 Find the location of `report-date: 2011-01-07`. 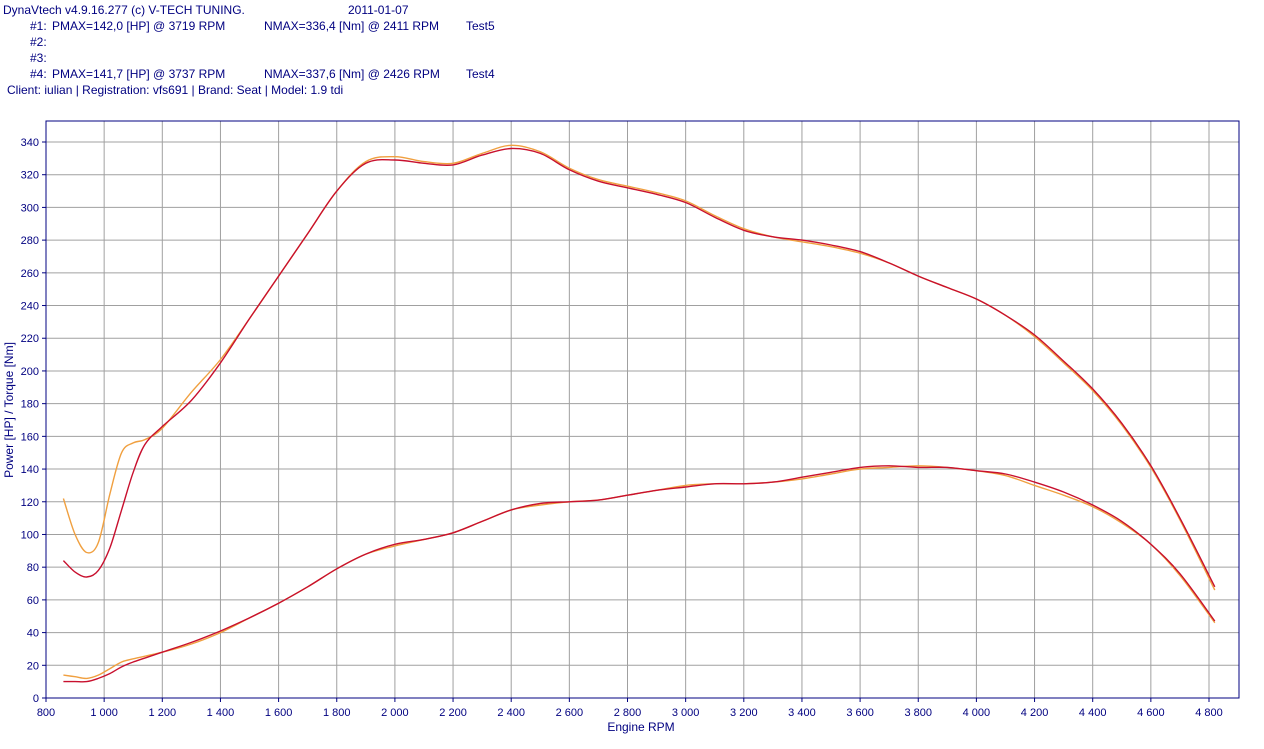

report-date: 2011-01-07 is located at coordinates (378, 10).